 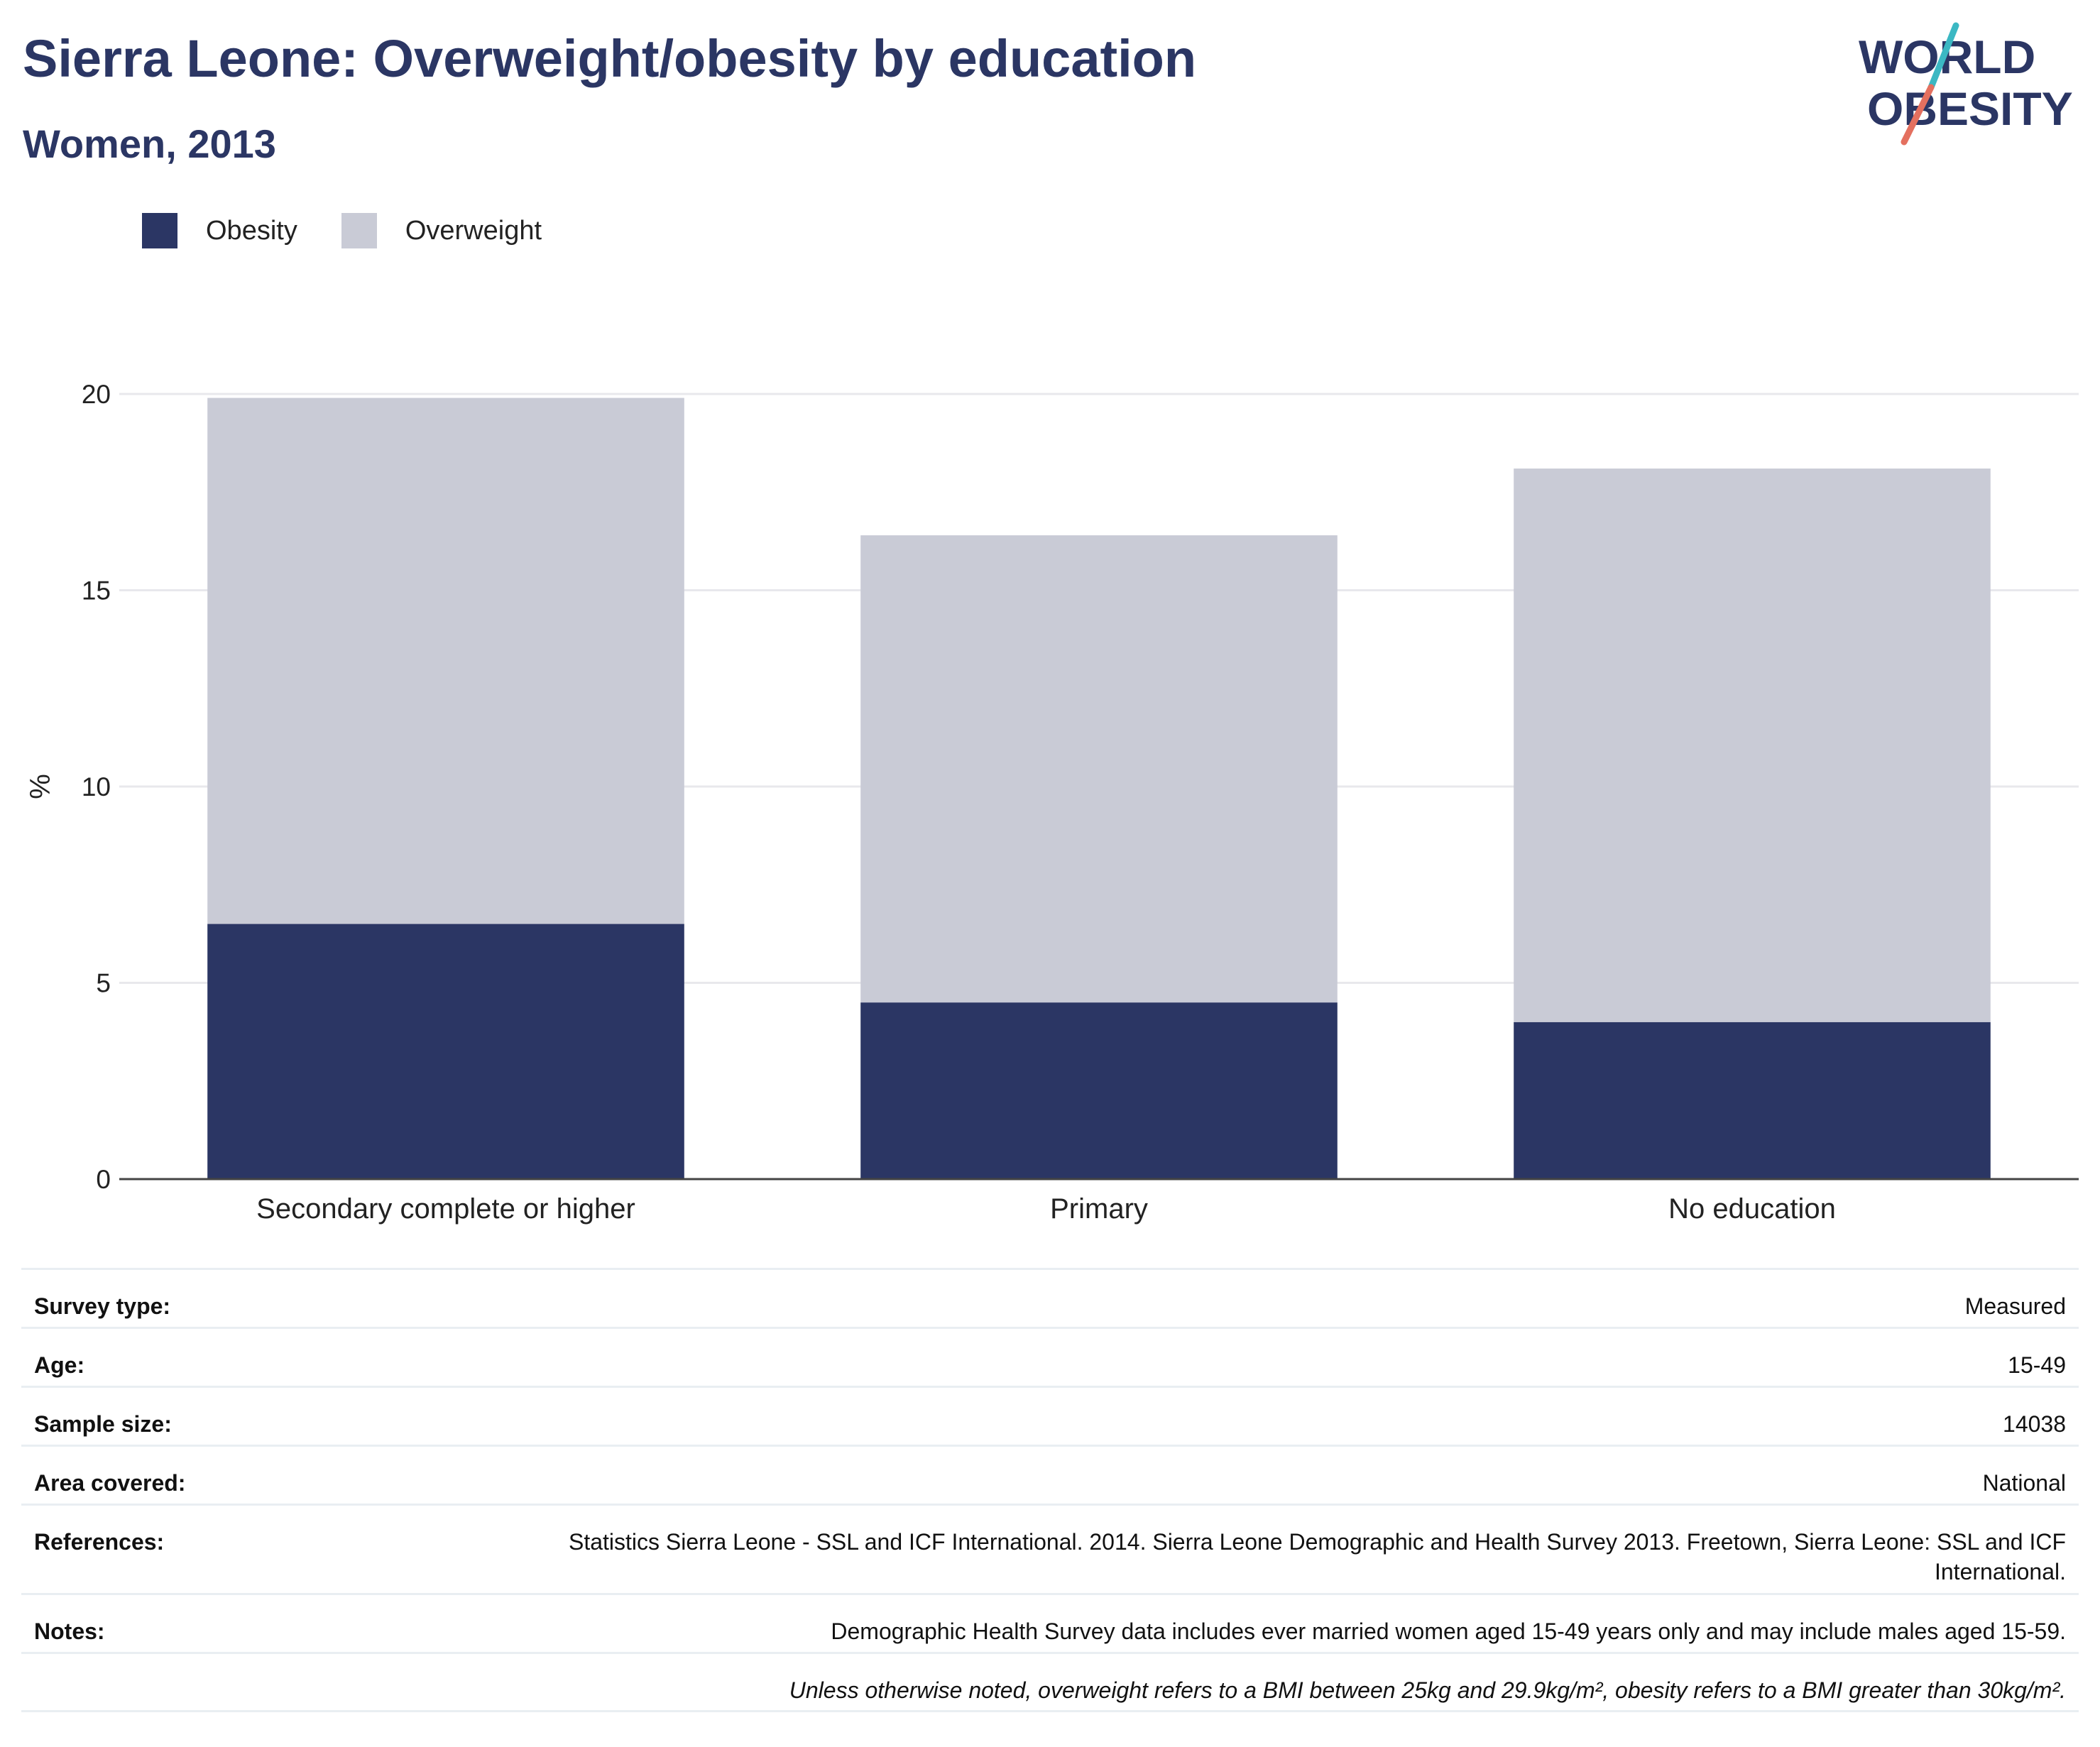 I want to click on x-tick-label-primary: Primary, so click(x=1099, y=1209).